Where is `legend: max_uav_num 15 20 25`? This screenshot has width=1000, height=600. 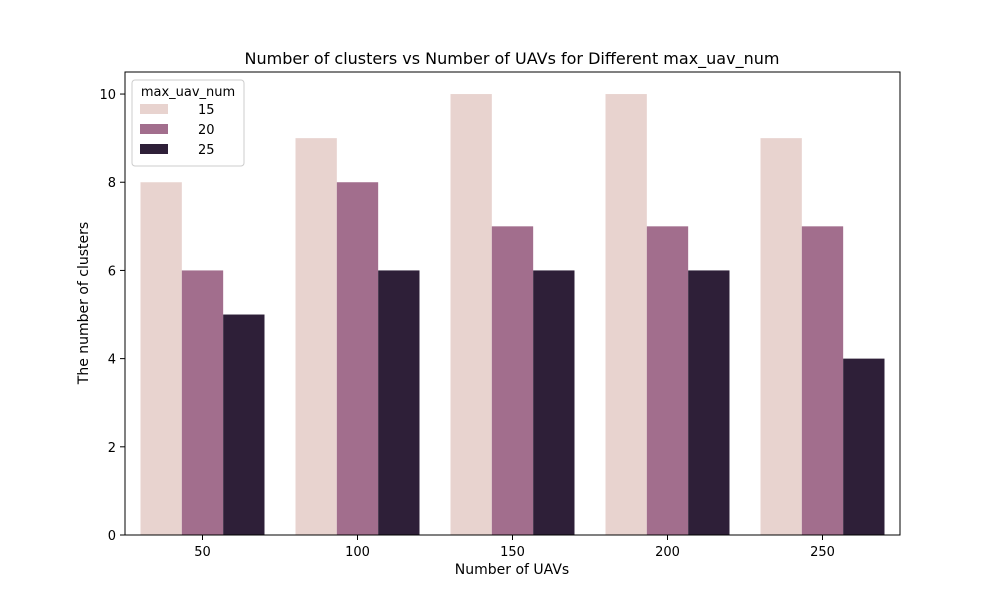
legend: max_uav_num 15 20 25 is located at coordinates (188, 123).